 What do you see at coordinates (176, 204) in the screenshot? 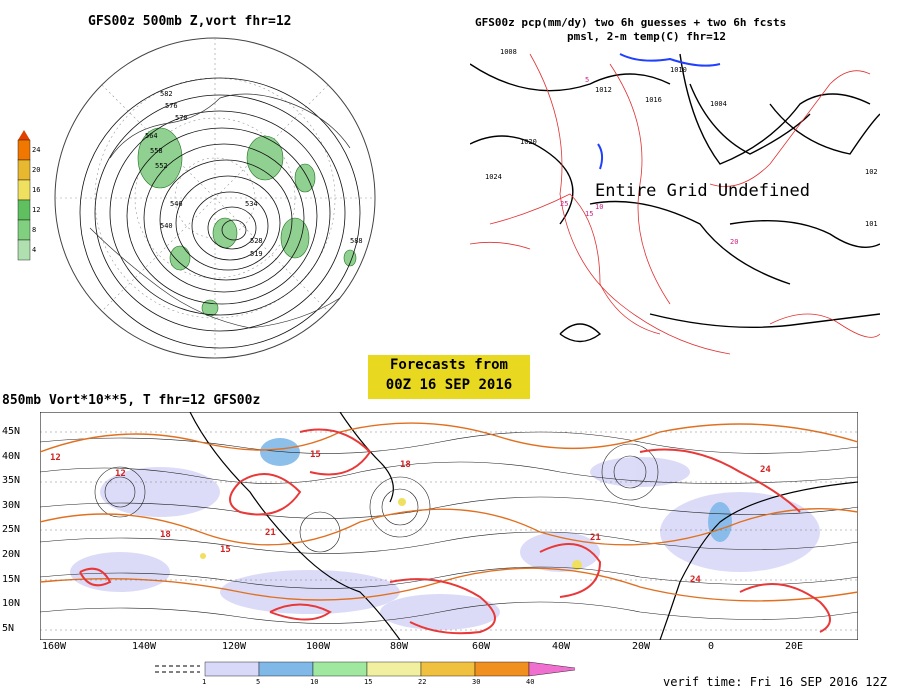
I see `contour-label: 546` at bounding box center [176, 204].